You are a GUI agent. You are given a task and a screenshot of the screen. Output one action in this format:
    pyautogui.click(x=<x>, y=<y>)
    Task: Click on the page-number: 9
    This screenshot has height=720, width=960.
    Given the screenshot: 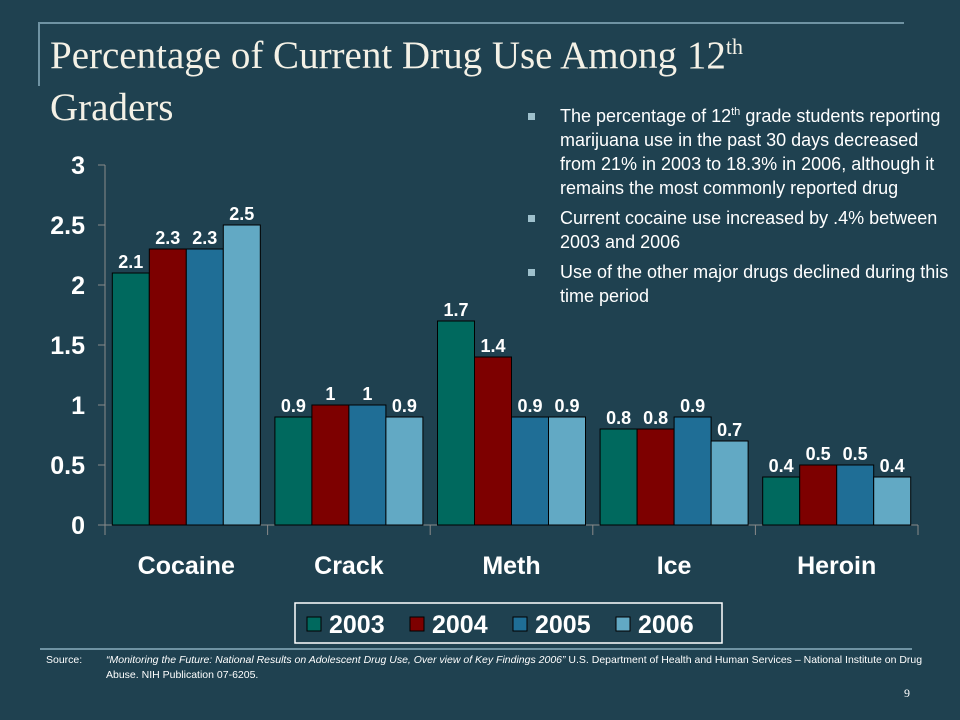 What is the action you would take?
    pyautogui.click(x=907, y=693)
    